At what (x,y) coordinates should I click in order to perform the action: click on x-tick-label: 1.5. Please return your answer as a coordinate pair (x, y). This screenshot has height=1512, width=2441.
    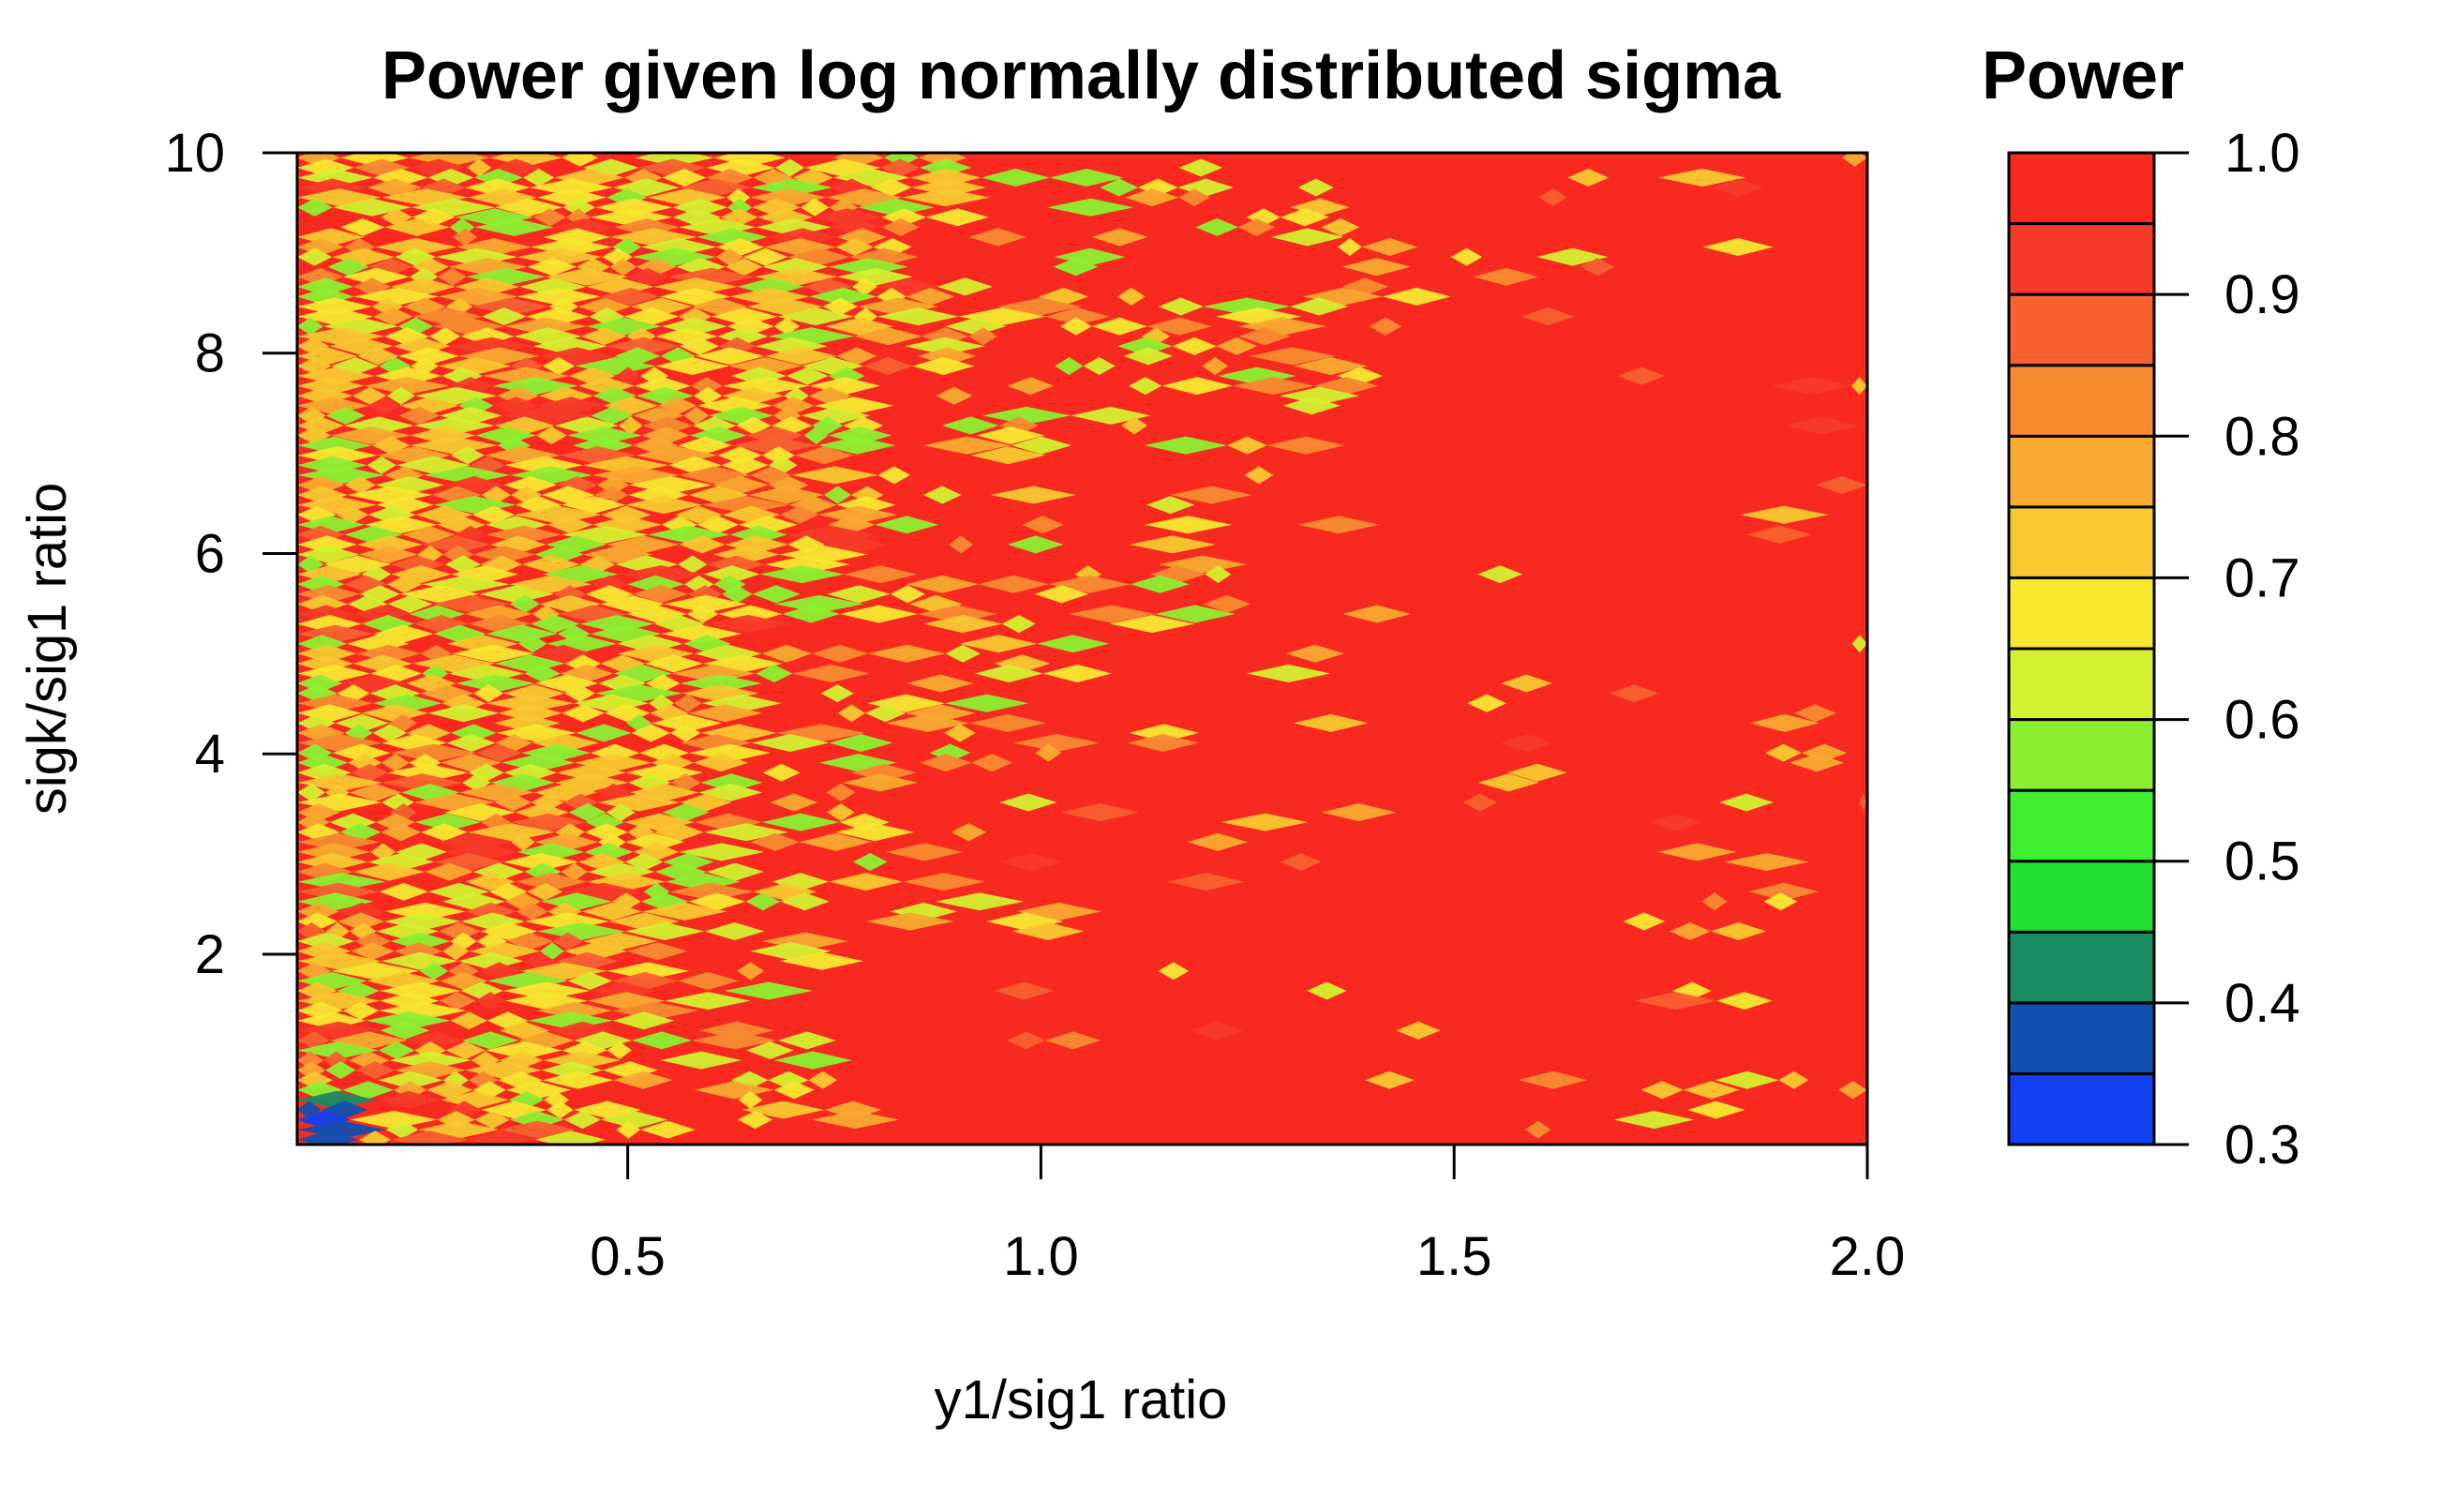
    Looking at the image, I should click on (1454, 1256).